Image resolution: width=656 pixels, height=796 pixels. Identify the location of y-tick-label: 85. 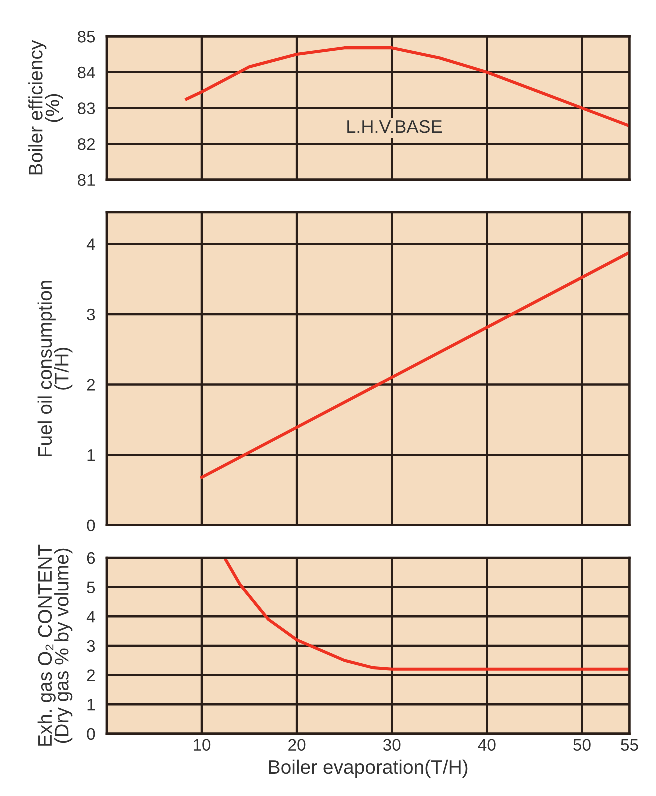
(87, 37).